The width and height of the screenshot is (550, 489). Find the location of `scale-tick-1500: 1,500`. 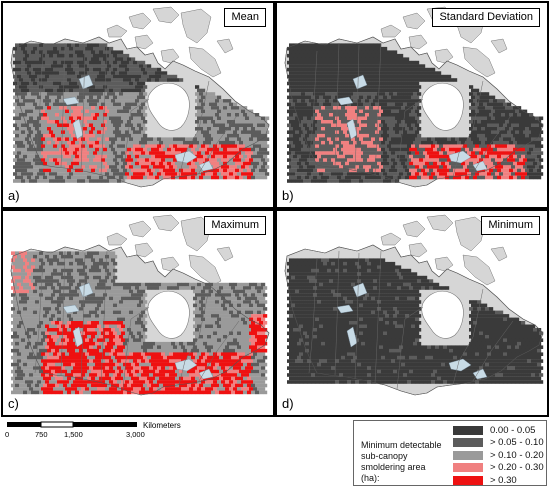

scale-tick-1500: 1,500 is located at coordinates (73, 434).